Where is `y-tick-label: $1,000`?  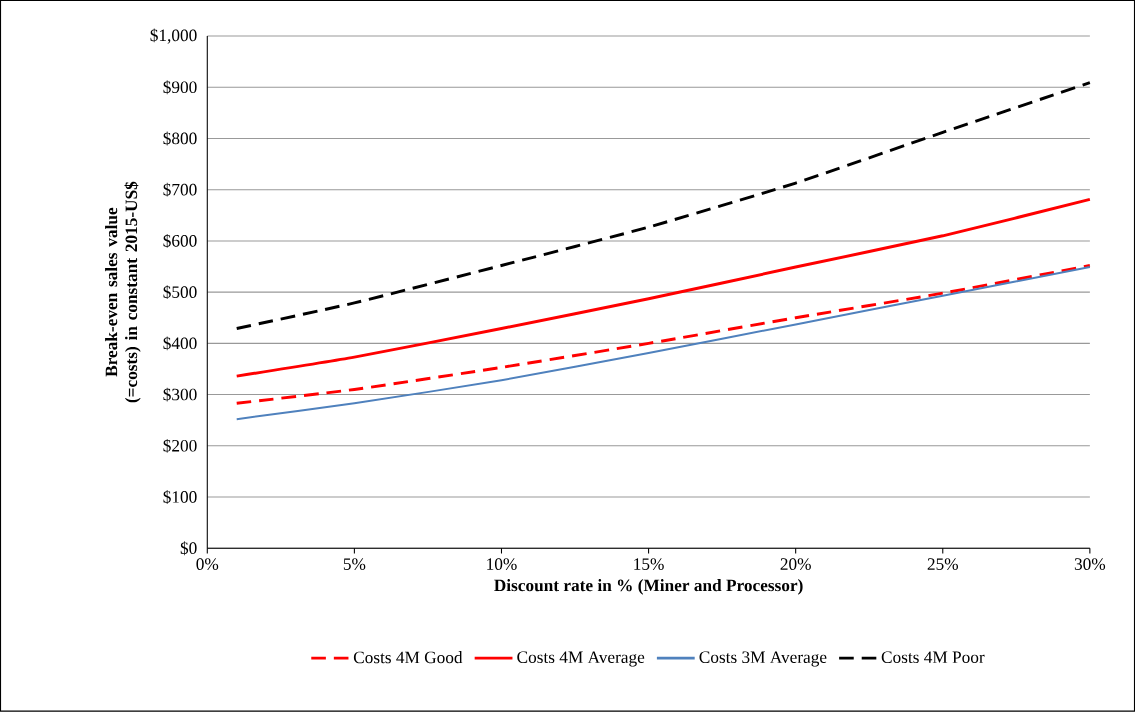 y-tick-label: $1,000 is located at coordinates (173, 36).